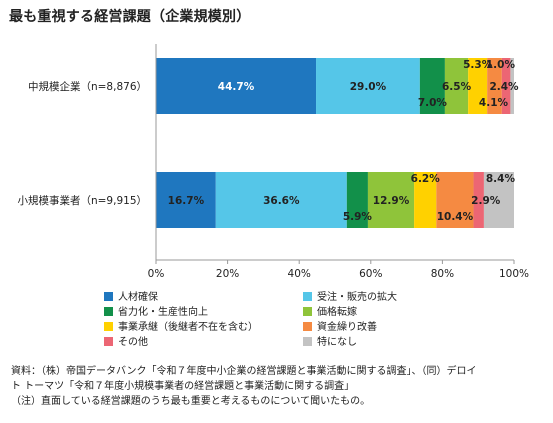 This screenshot has height=423, width=553. Describe the element at coordinates (188, 326) in the screenshot. I see `legend-label: 事業承継（後継者不在を含む）` at that location.